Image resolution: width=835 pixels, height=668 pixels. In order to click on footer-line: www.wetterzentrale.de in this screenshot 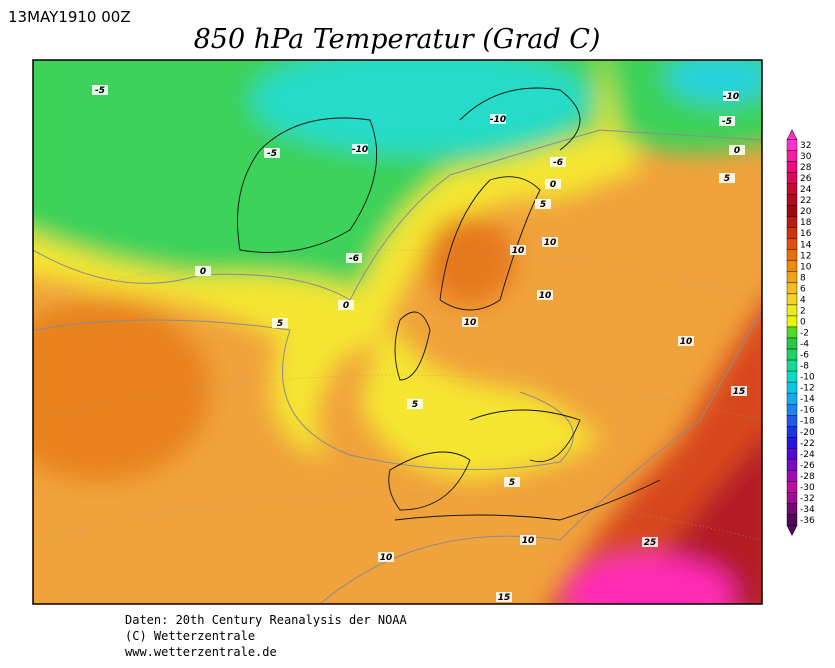, I will do `click(201, 652)`.